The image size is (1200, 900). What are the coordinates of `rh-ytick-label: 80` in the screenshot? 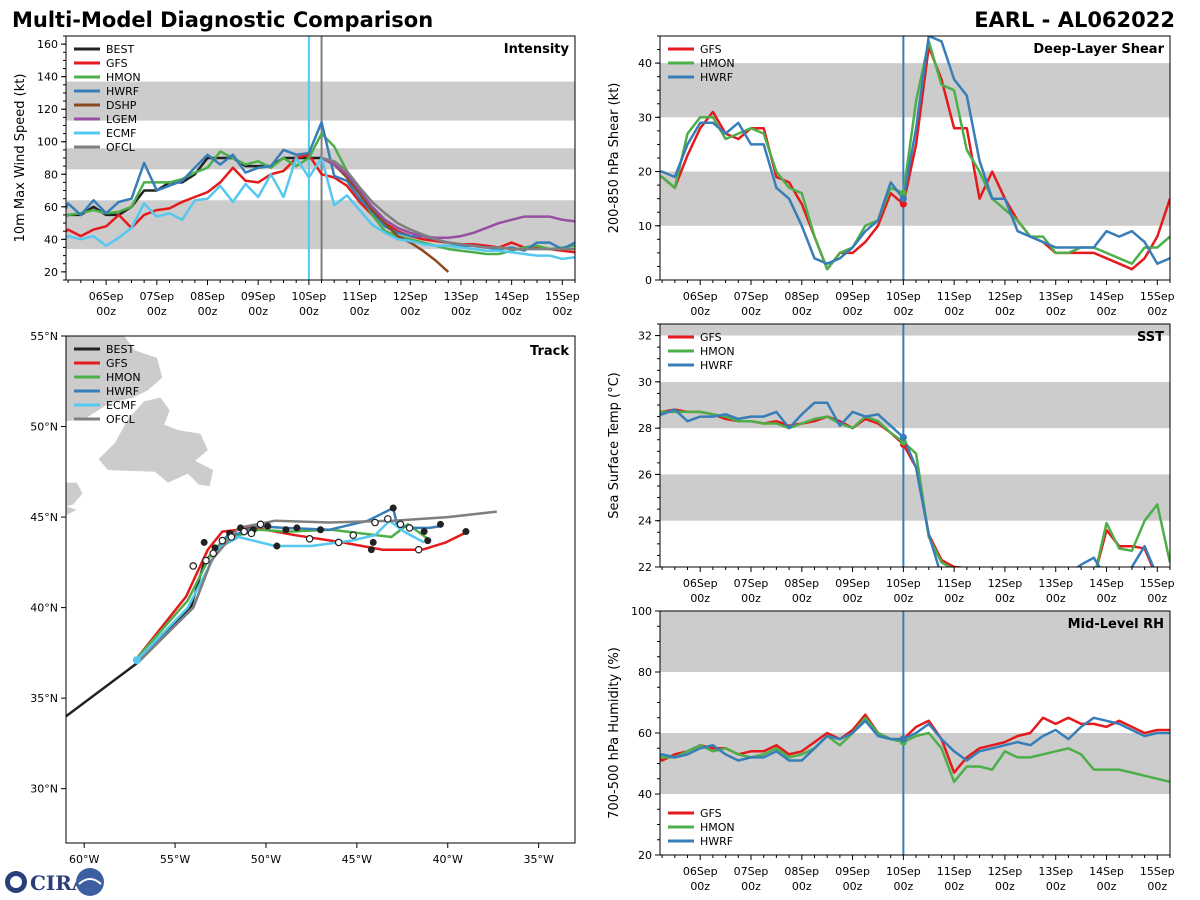 It's located at (645, 672).